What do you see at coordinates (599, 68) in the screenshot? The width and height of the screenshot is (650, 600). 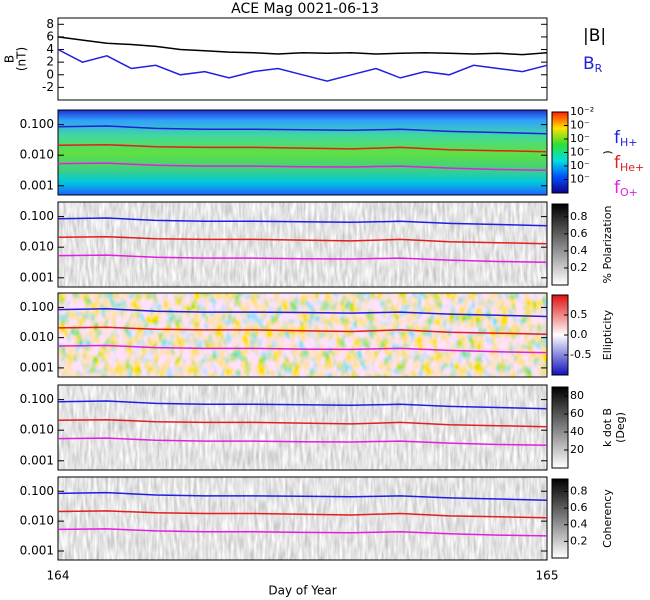 I see `legend-subscript: R` at bounding box center [599, 68].